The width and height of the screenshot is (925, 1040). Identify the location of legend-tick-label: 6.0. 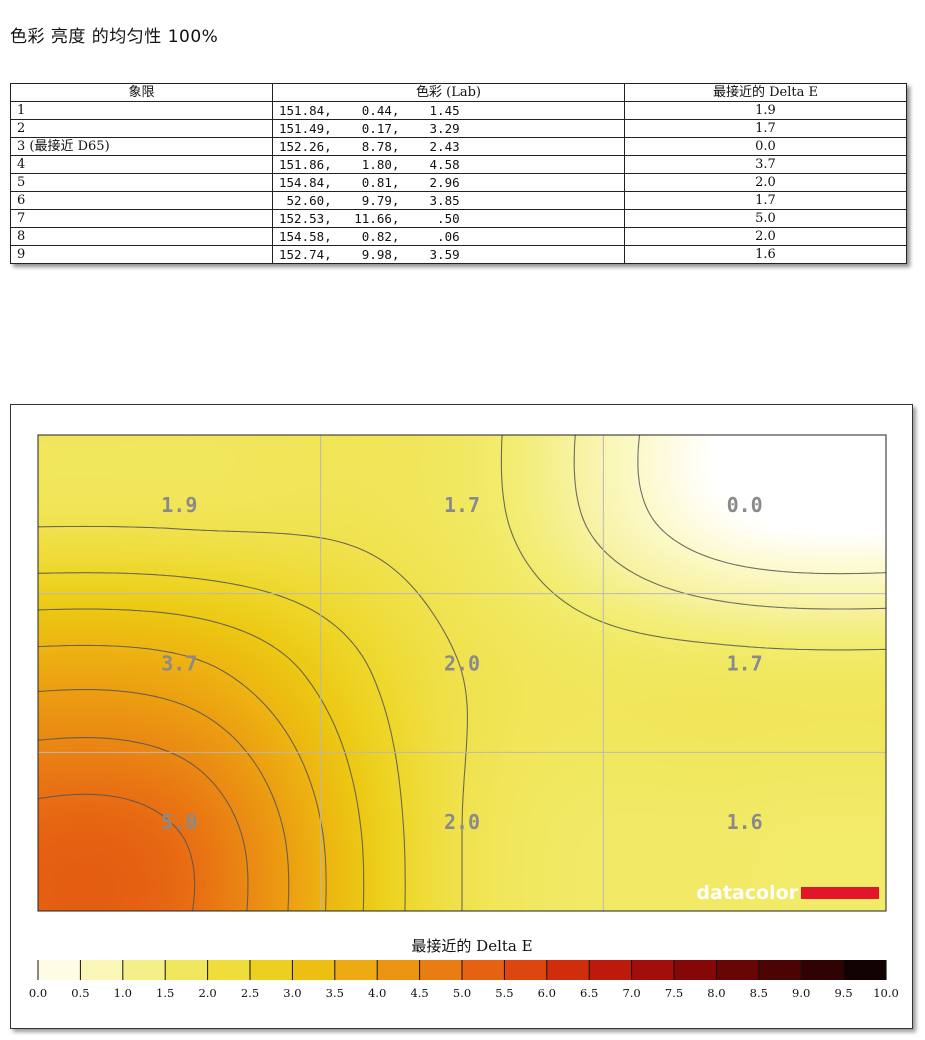
(547, 993).